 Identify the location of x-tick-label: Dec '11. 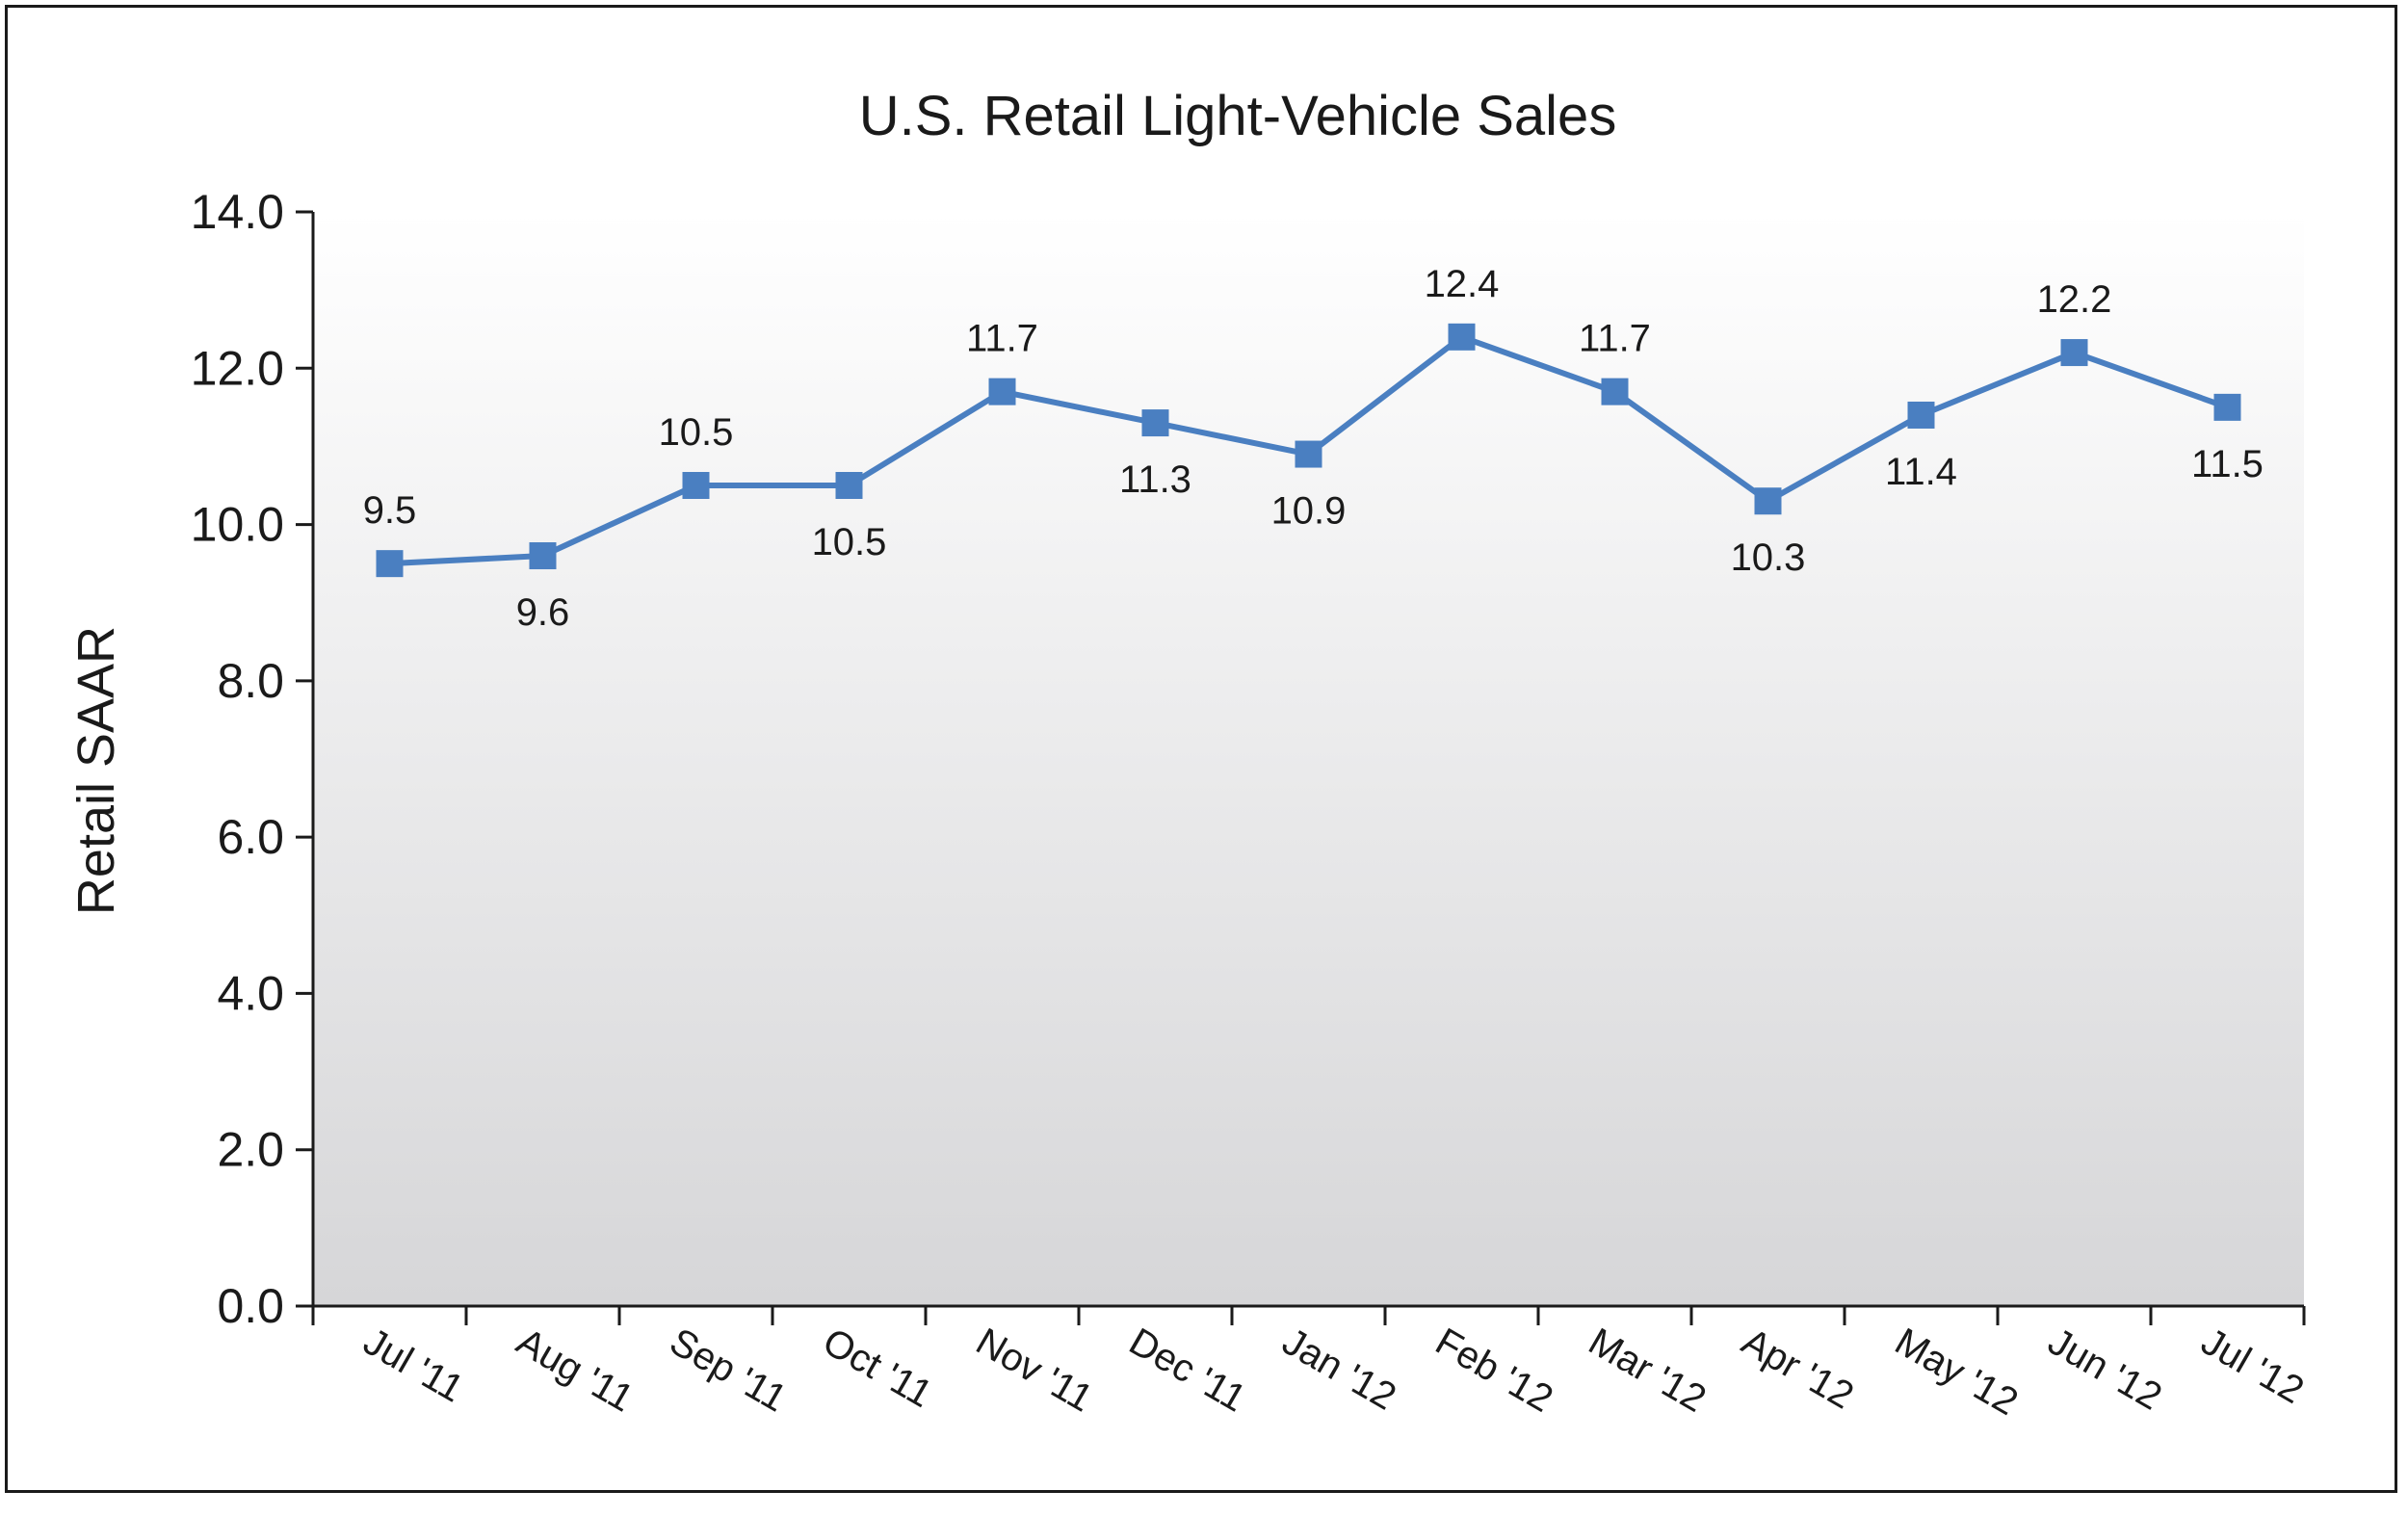
(1187, 1371).